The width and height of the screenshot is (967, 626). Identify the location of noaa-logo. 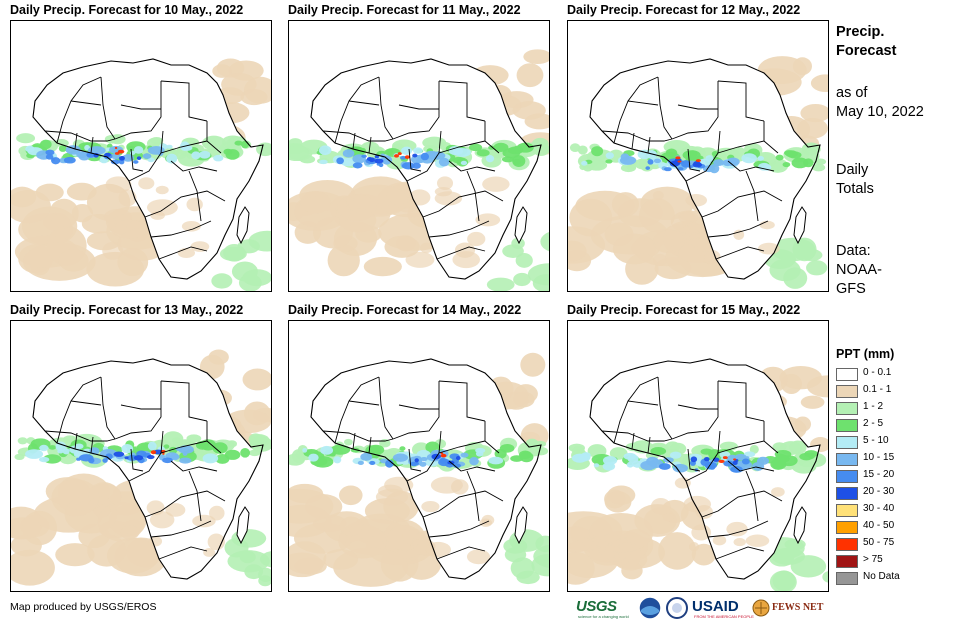
(651, 608).